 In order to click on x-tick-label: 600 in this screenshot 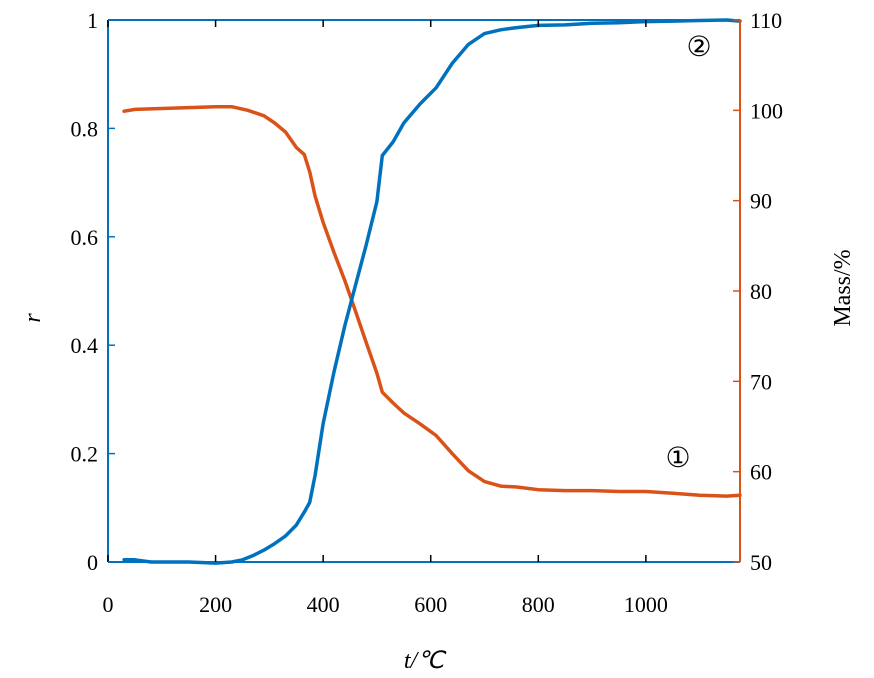, I will do `click(430, 604)`.